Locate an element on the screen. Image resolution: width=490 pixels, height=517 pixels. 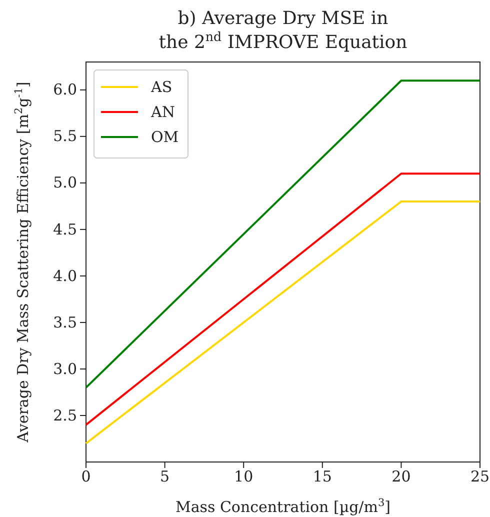
y-tick-label: 3.0 is located at coordinates (65, 369).